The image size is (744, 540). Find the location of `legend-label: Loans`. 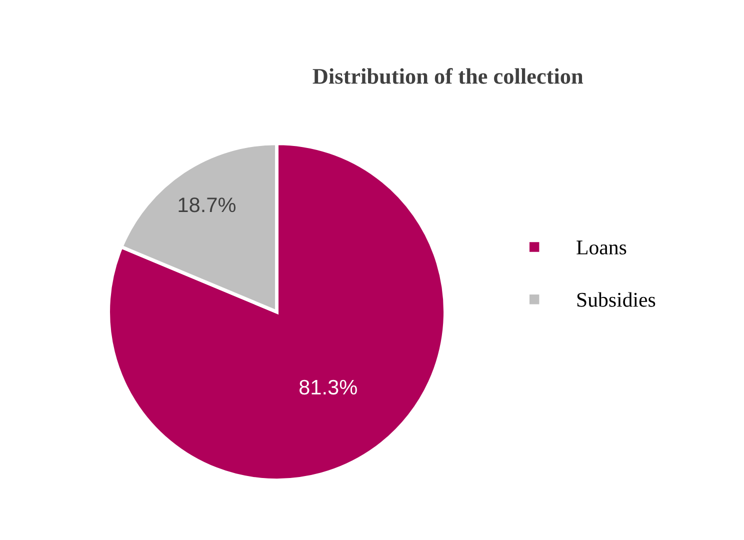

legend-label: Loans is located at coordinates (601, 247).